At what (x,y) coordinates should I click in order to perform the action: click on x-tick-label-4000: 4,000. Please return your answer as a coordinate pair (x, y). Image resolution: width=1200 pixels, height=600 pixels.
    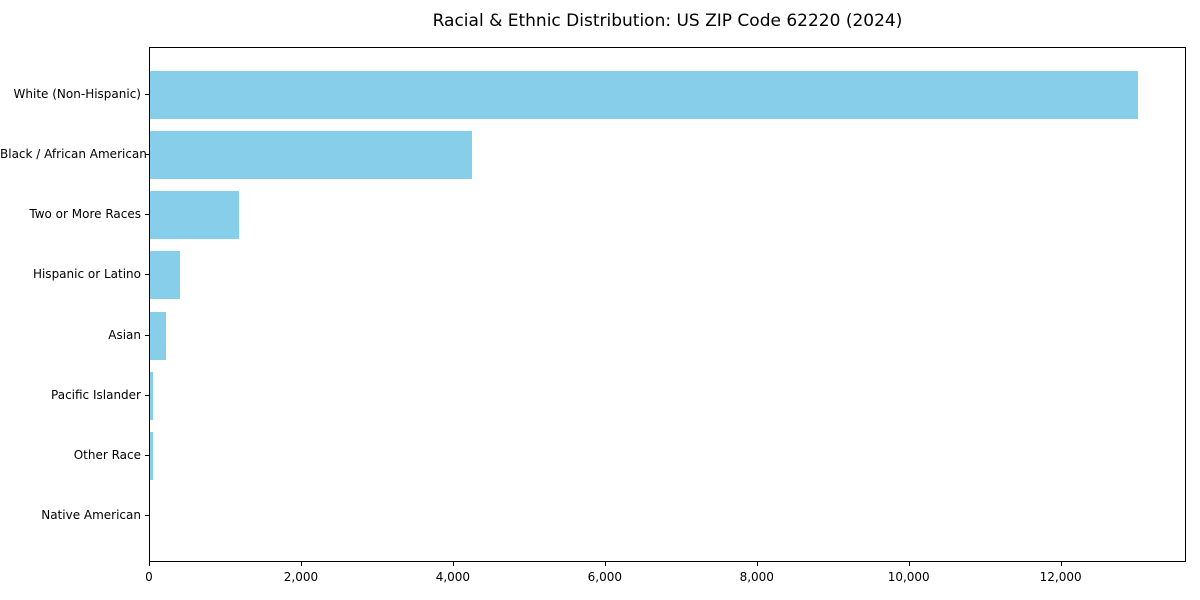
    Looking at the image, I should click on (453, 577).